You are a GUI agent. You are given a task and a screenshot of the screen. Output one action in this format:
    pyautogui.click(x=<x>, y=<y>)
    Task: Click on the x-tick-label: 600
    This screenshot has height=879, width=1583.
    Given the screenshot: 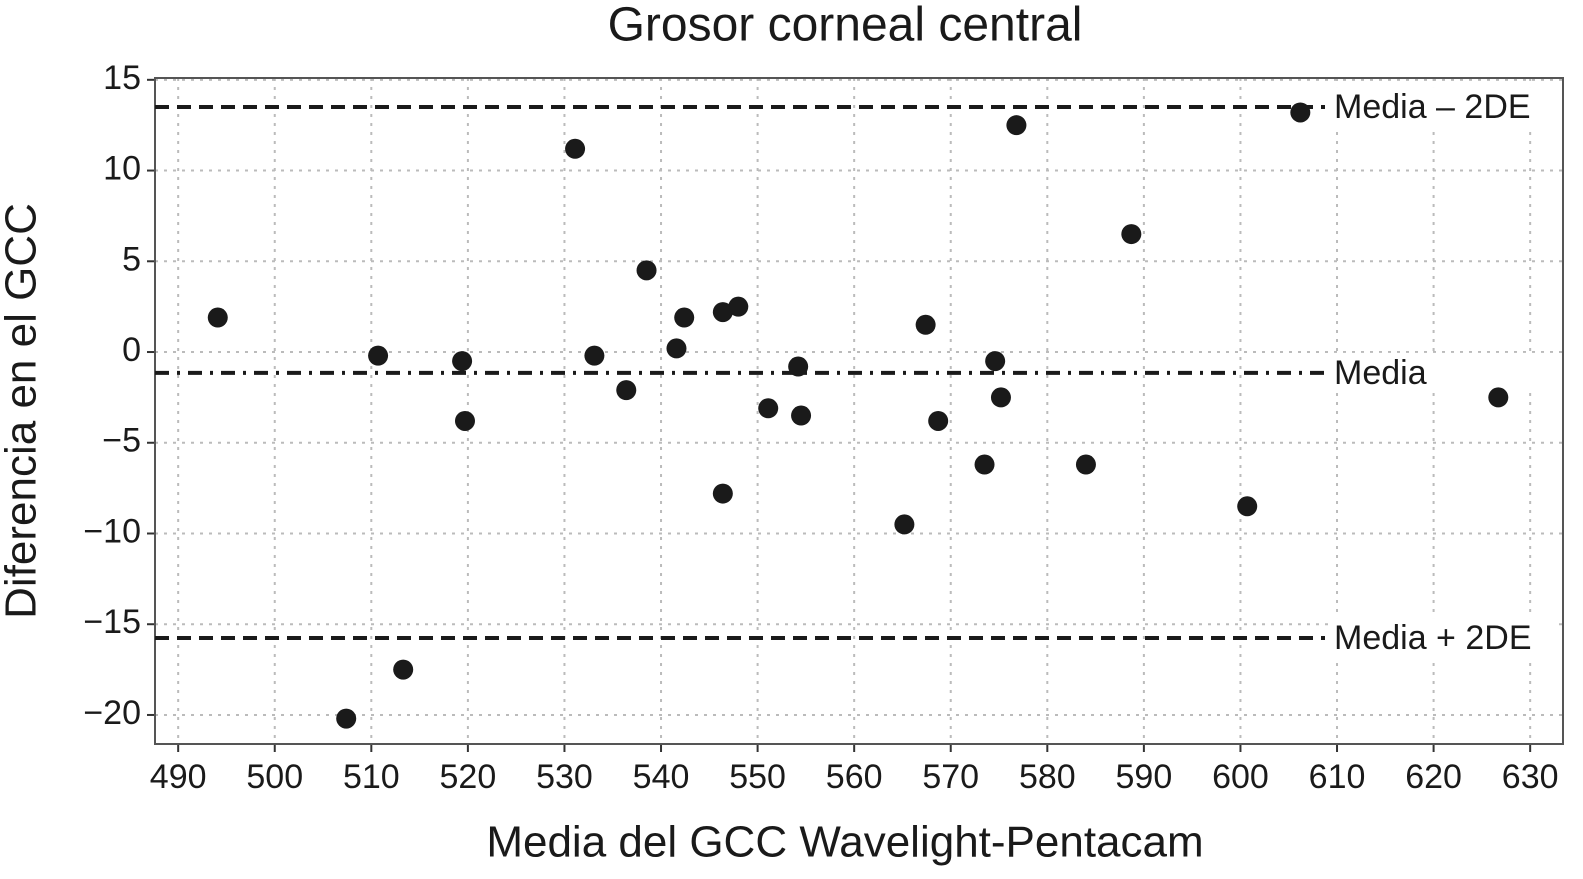 What is the action you would take?
    pyautogui.click(x=1240, y=777)
    